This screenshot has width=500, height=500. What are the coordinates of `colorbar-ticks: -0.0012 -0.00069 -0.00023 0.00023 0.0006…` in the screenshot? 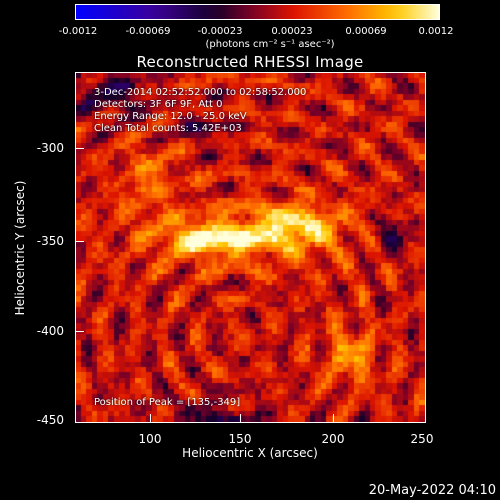 It's located at (250, 20).